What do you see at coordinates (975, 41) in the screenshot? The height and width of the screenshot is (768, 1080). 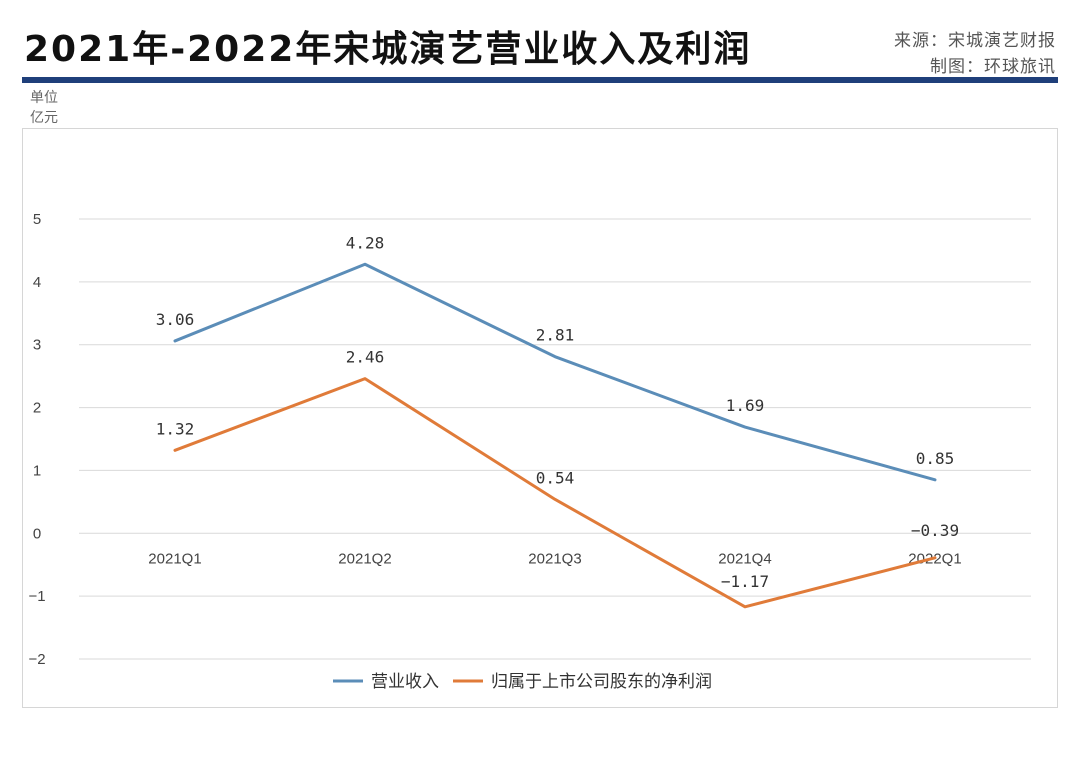 I see `source-line: 来源：宋城演艺财报` at bounding box center [975, 41].